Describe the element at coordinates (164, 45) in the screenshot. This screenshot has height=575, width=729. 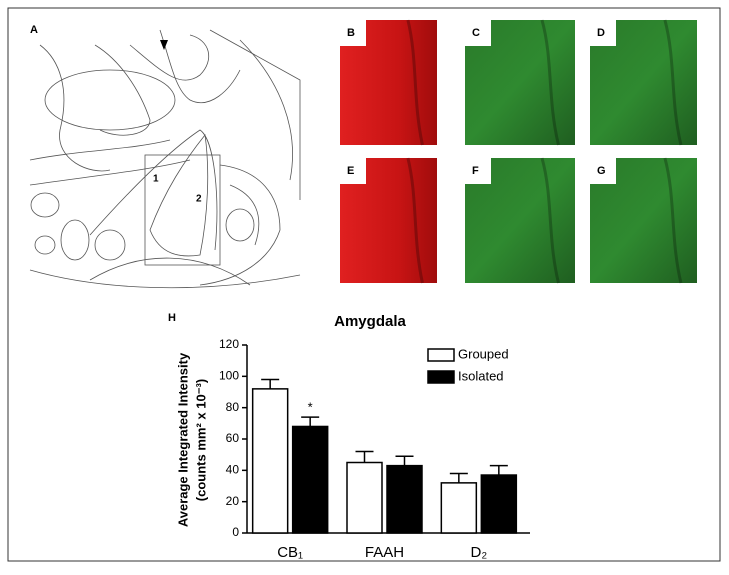
I see `atlas-marker` at that location.